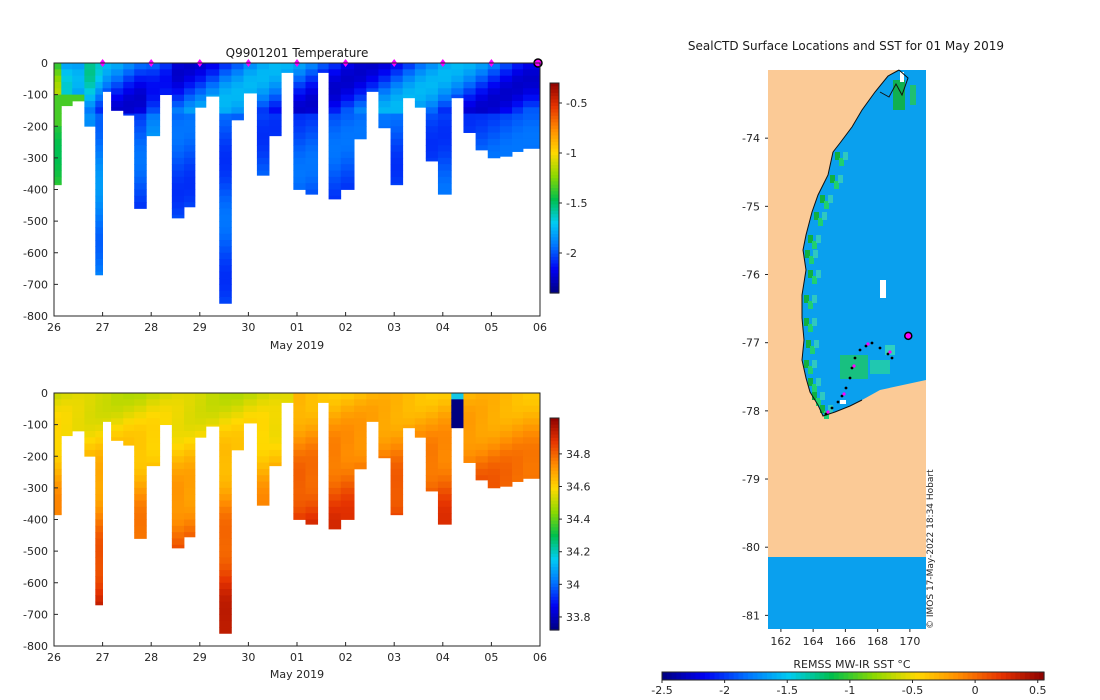 The height and width of the screenshot is (700, 1100). Describe the element at coordinates (902, 77) in the screenshot. I see `no-data-pixel` at that location.